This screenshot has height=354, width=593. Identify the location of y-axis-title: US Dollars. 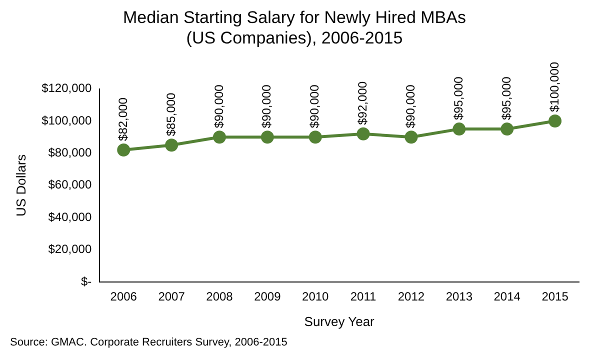
(20, 185).